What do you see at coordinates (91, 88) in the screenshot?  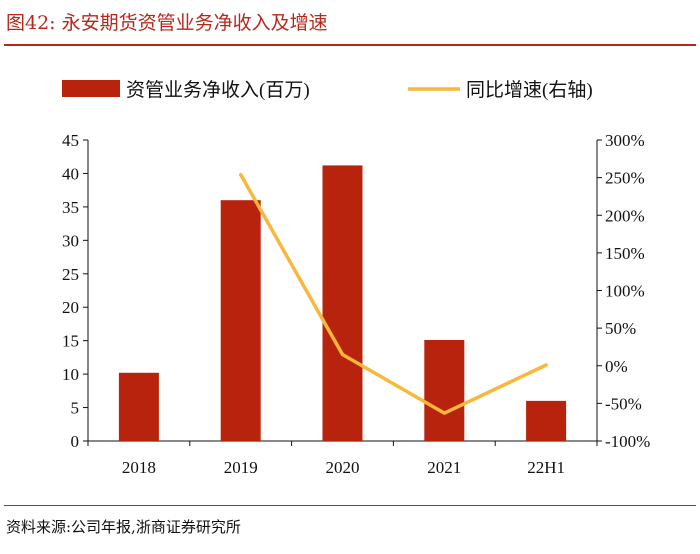 I see `legend-swatch-bar` at bounding box center [91, 88].